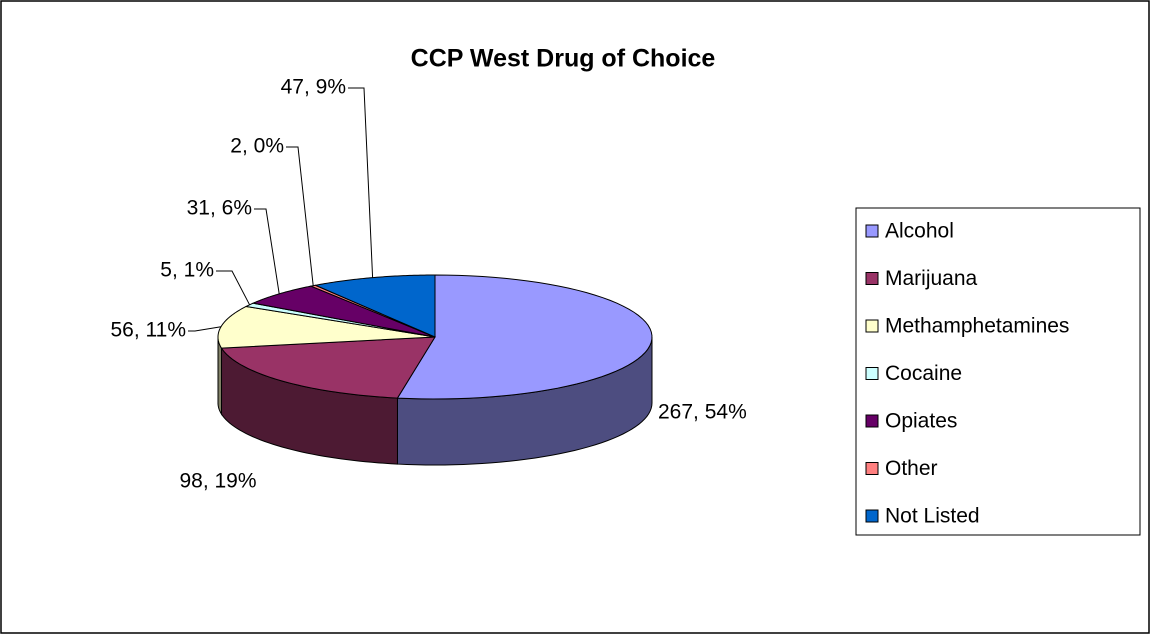  I want to click on data-label: 98, 19%, so click(217, 481).